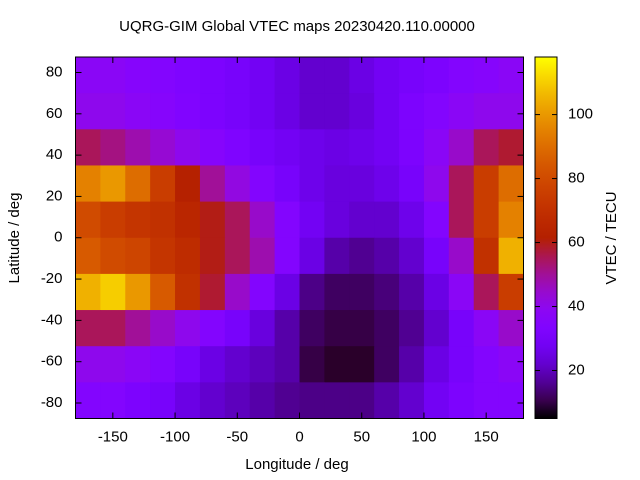 This screenshot has width=640, height=480. I want to click on x-tick-label: 0, so click(299, 436).